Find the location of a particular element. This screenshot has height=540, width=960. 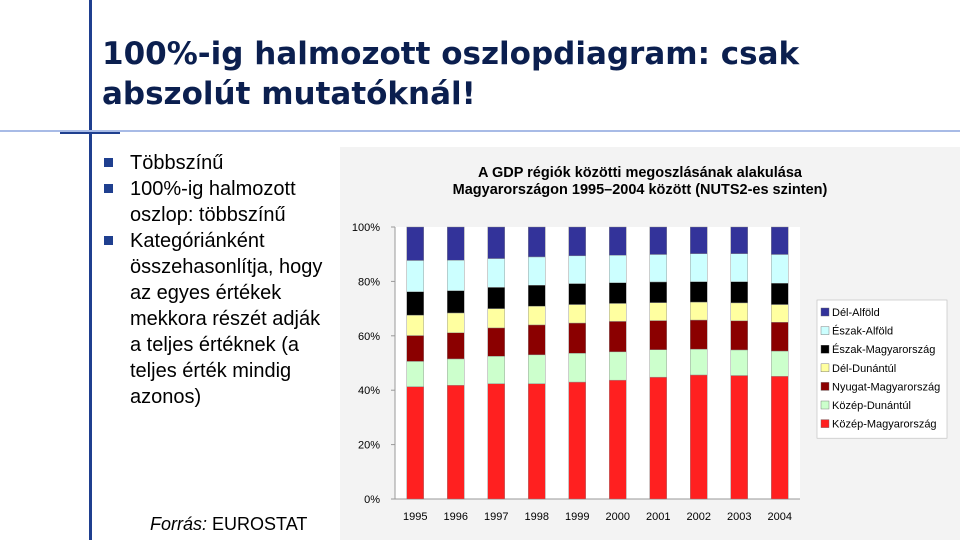

x-tick-label: 1996 is located at coordinates (456, 517).